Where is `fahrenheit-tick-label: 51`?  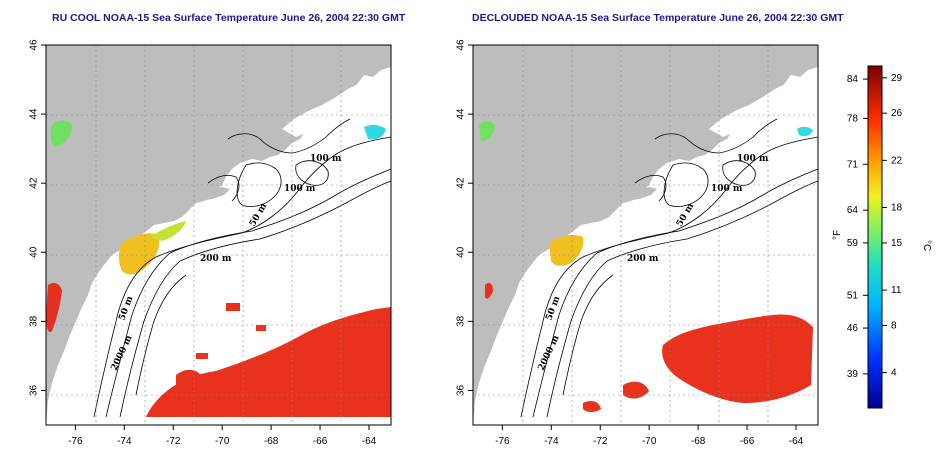 fahrenheit-tick-label: 51 is located at coordinates (853, 295).